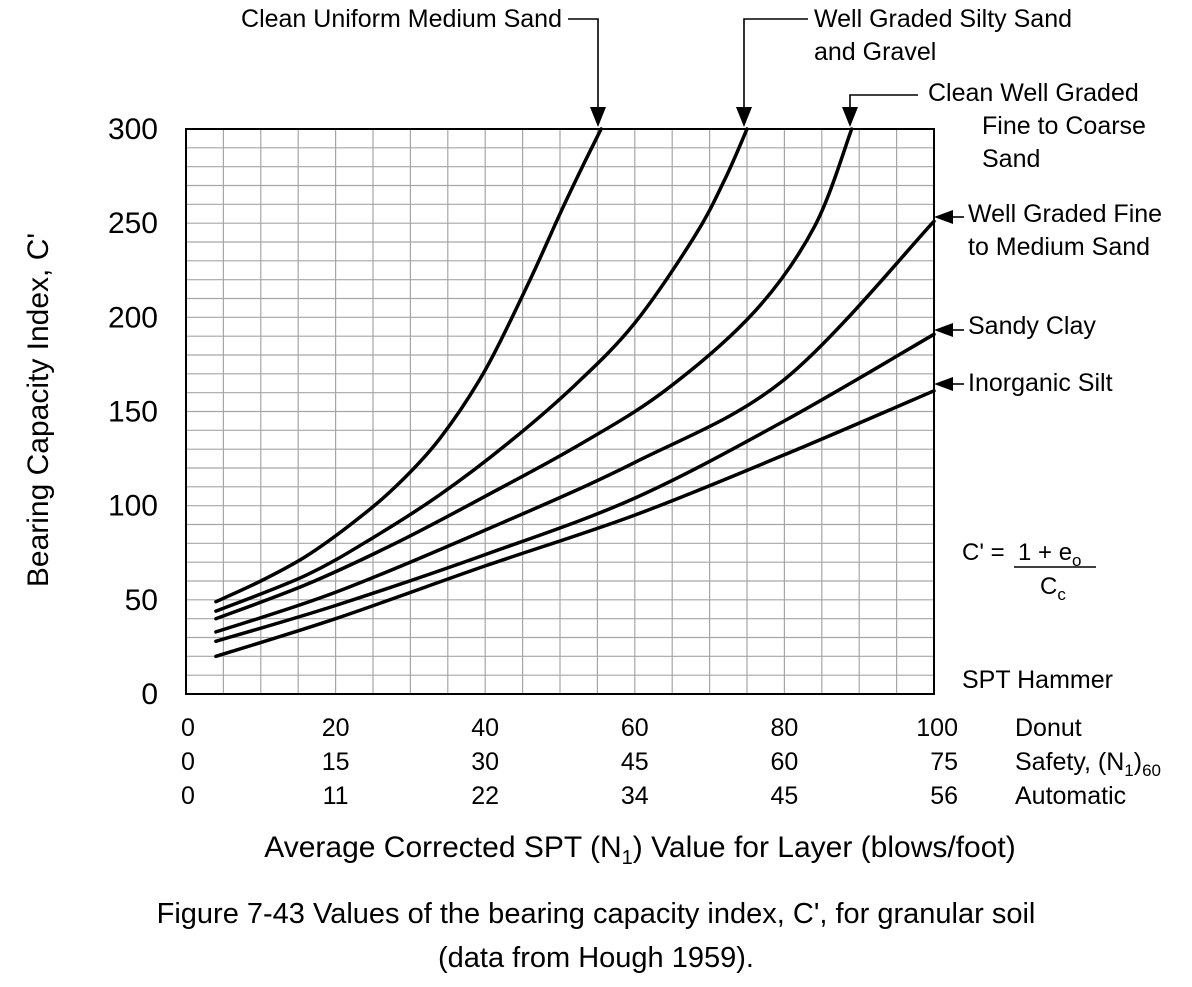  I want to click on x-scale-row-2: 0 15 30 45 60 75 Safety, (N1)60, so click(671, 764).